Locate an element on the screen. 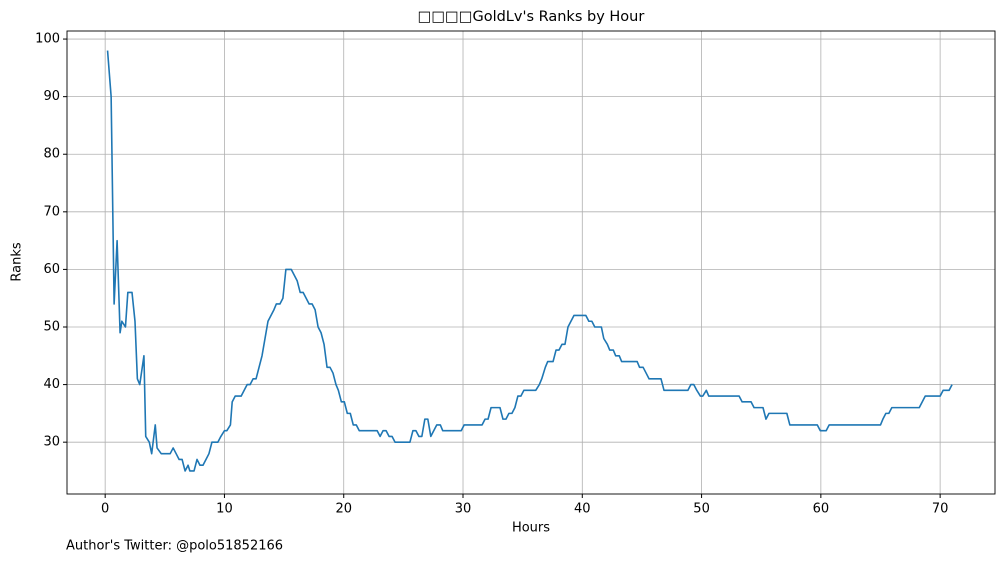 Image resolution: width=1005 pixels, height=562 pixels. x-tick-label: 40 is located at coordinates (582, 509).